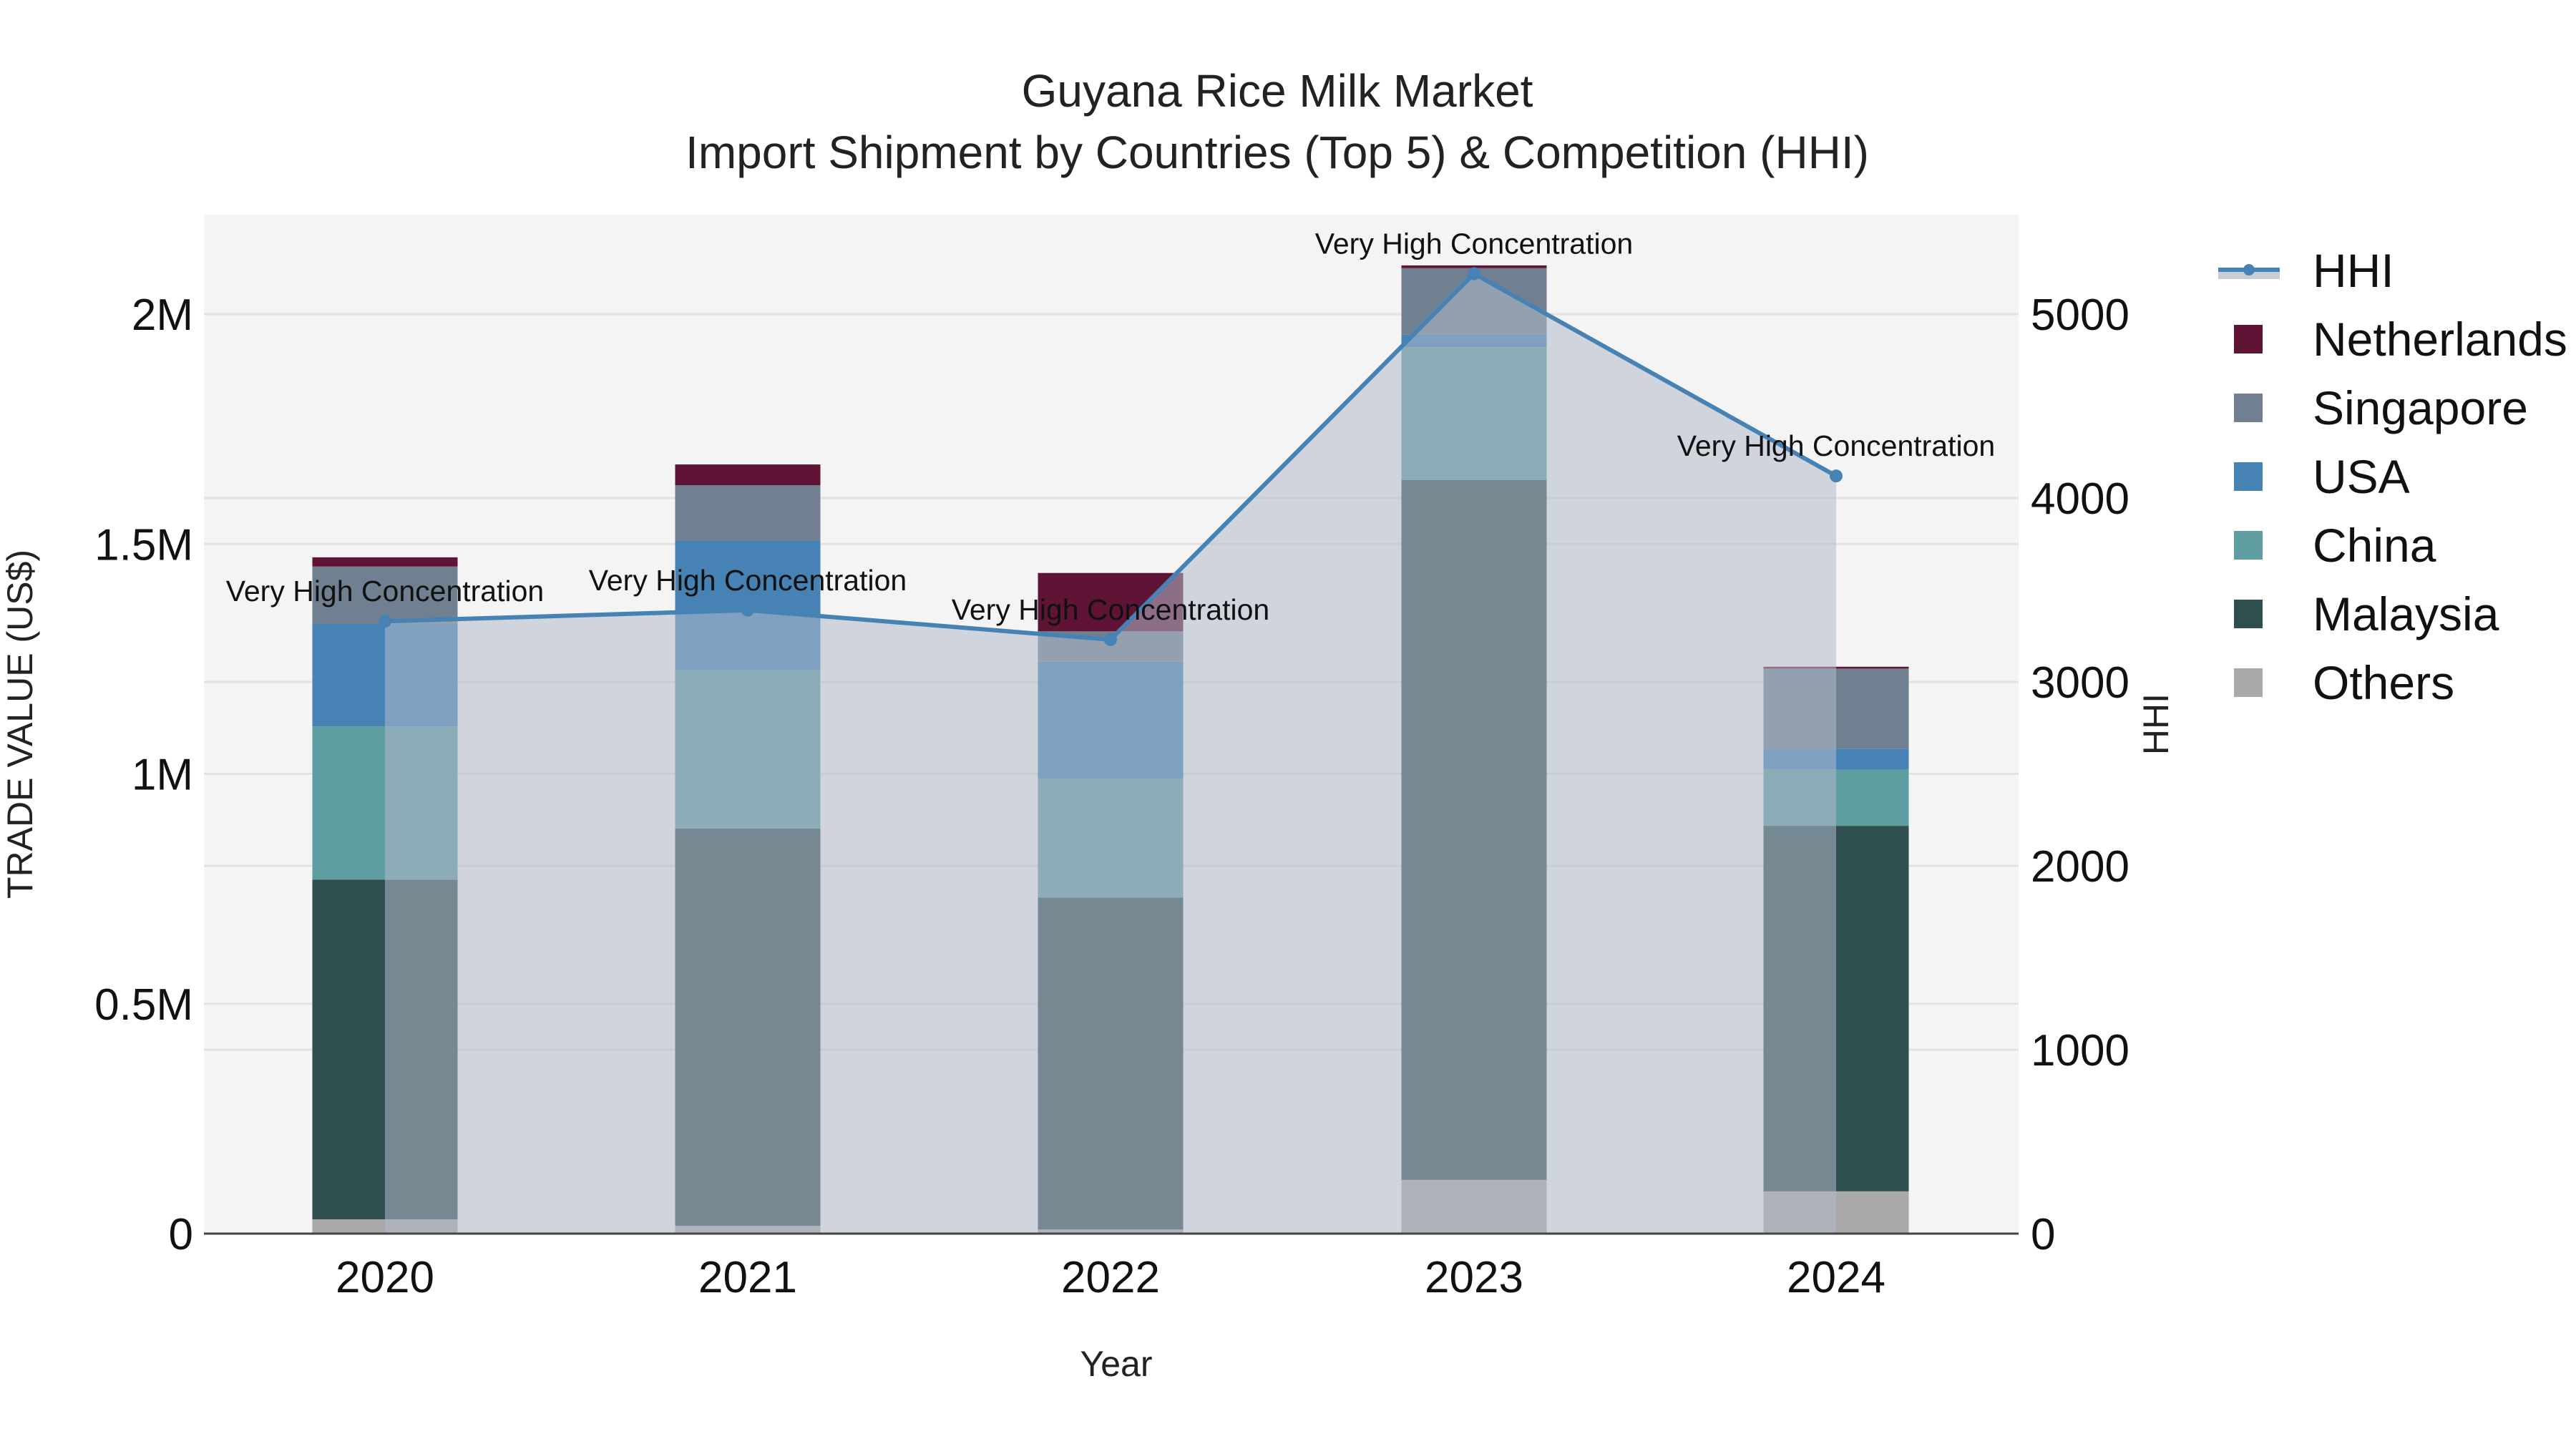  Describe the element at coordinates (143, 1005) in the screenshot. I see `y-left-tick-label: 0.5M` at that location.